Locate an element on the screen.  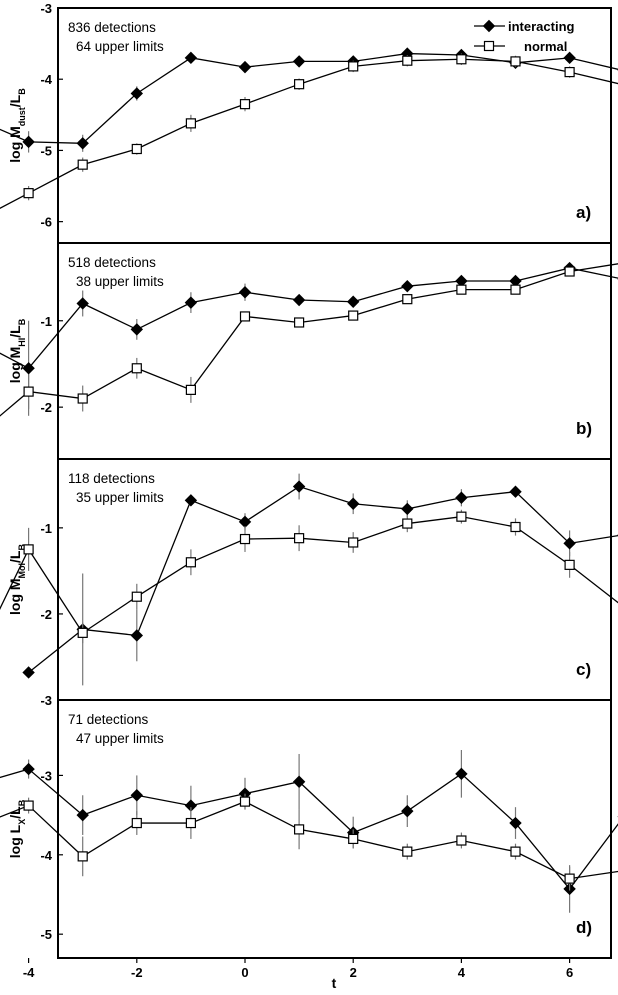
legend-label: normal is located at coordinates (545, 46).